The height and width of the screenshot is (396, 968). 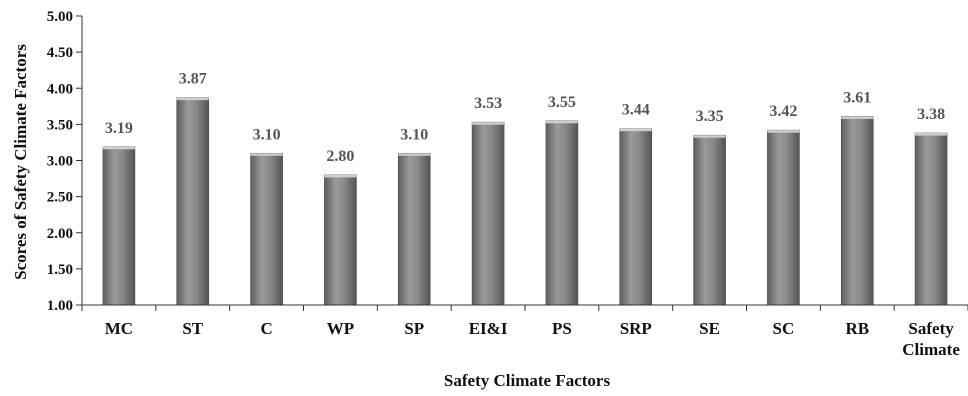 What do you see at coordinates (60, 162) in the screenshot?
I see `y-tick-label: 3.00` at bounding box center [60, 162].